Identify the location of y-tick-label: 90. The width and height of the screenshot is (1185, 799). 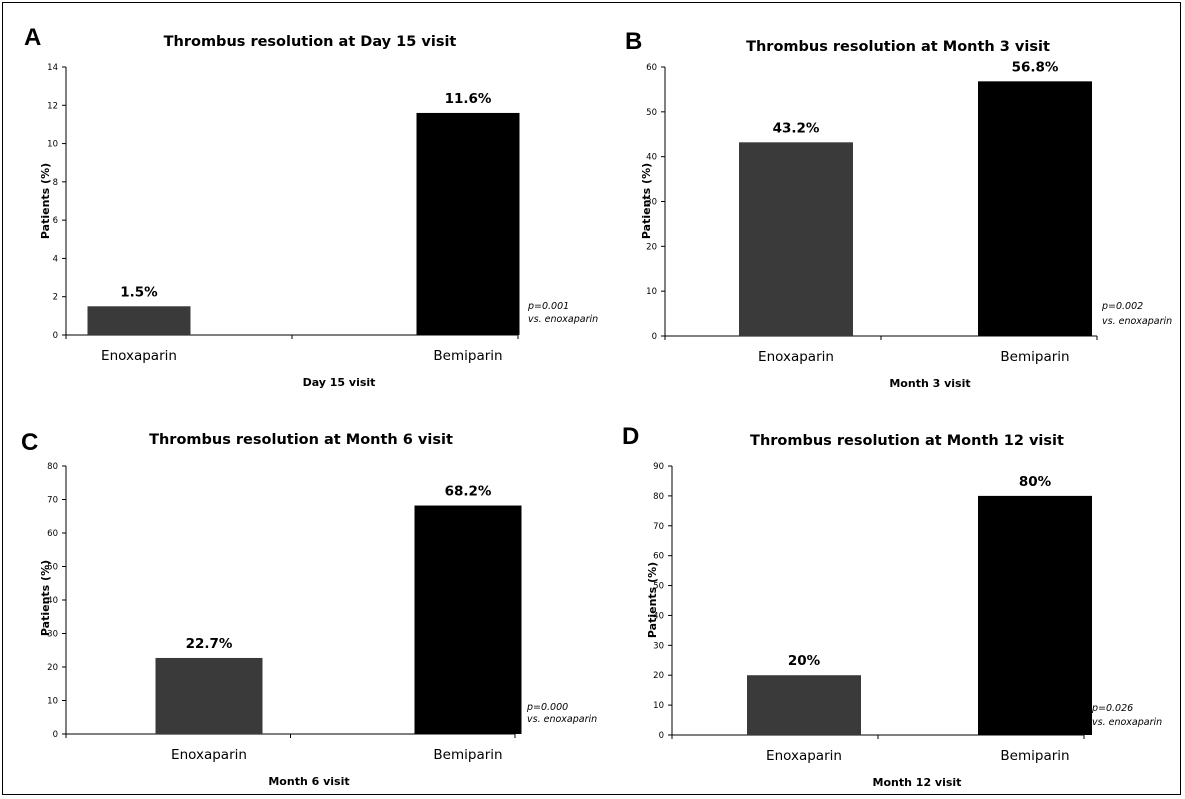
(658, 467).